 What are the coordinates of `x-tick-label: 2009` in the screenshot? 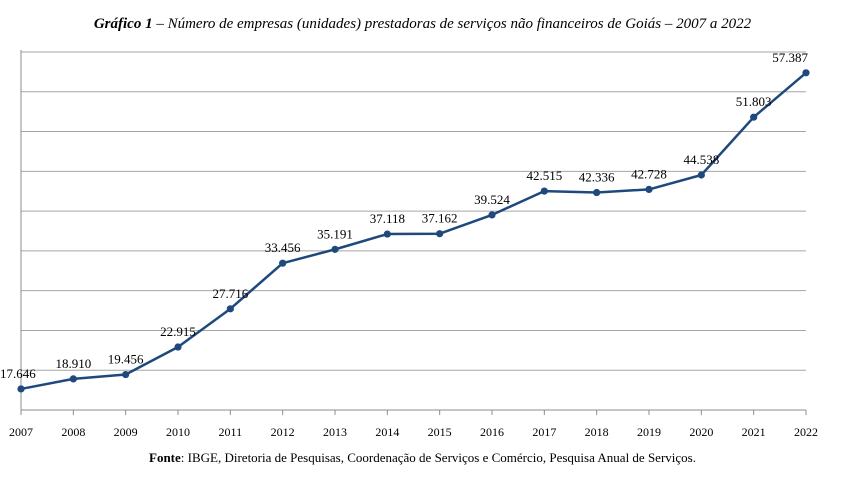 It's located at (126, 432).